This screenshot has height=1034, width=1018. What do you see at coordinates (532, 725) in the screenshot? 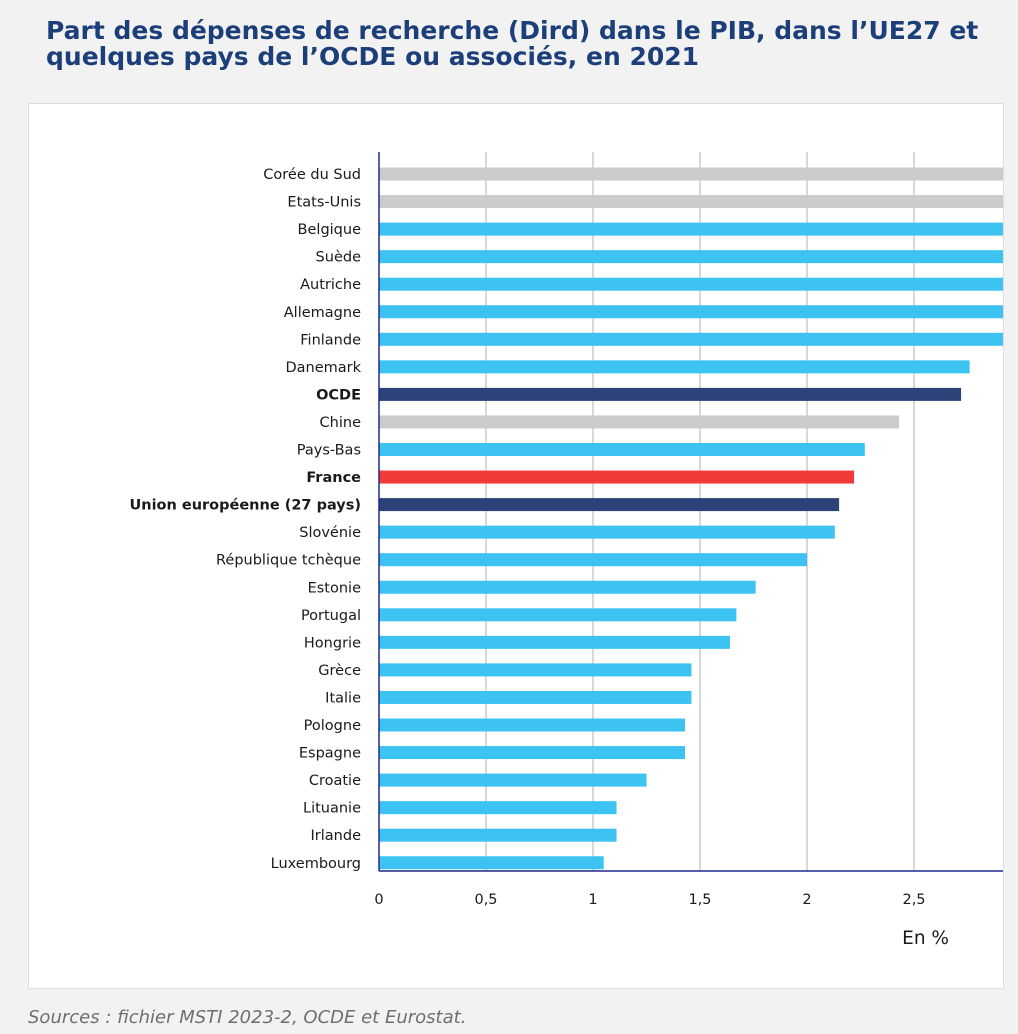
I see `bar-pologne` at bounding box center [532, 725].